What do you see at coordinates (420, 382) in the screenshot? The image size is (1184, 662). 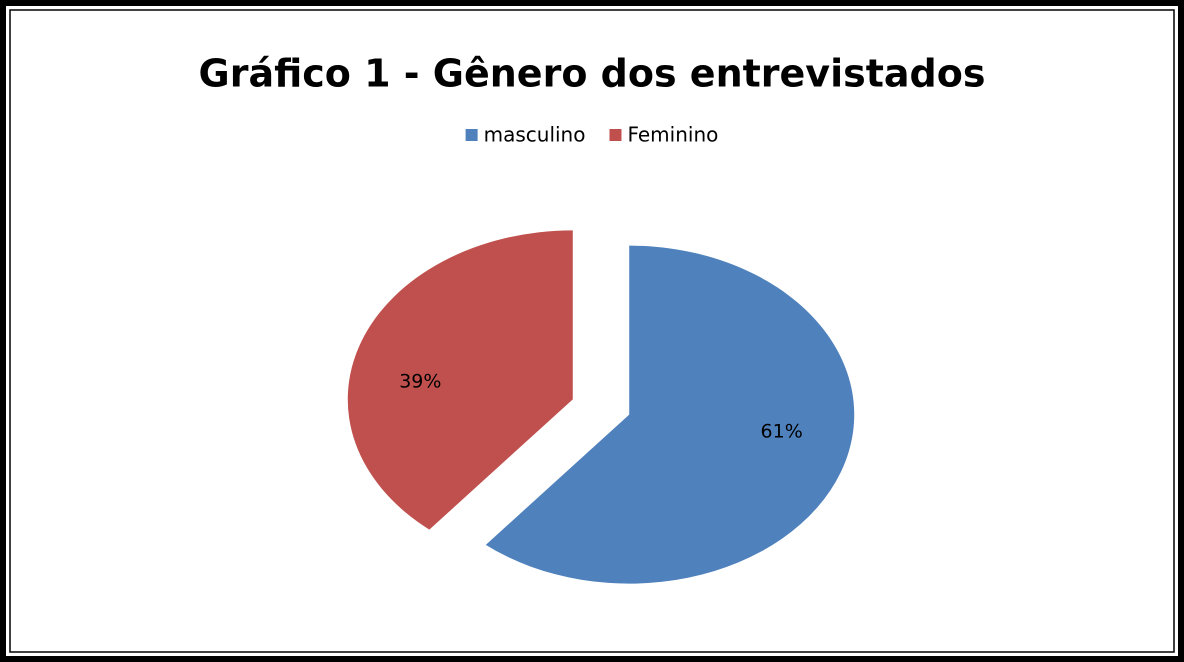 I see `value-label: 39%` at bounding box center [420, 382].